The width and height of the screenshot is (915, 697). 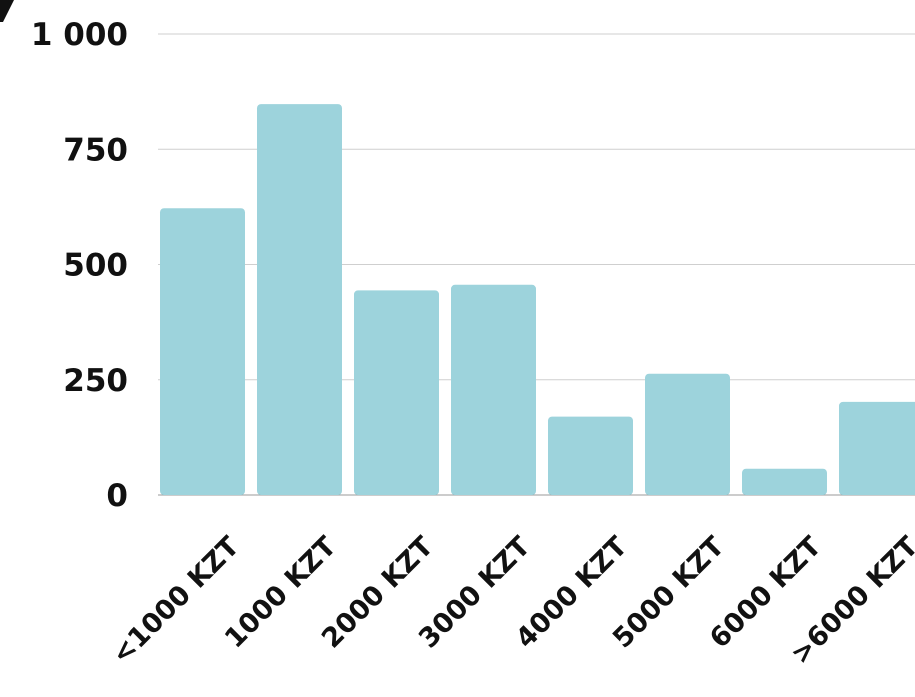 What do you see at coordinates (176, 601) in the screenshot?
I see `x-tick-label: <1000 KZT` at bounding box center [176, 601].